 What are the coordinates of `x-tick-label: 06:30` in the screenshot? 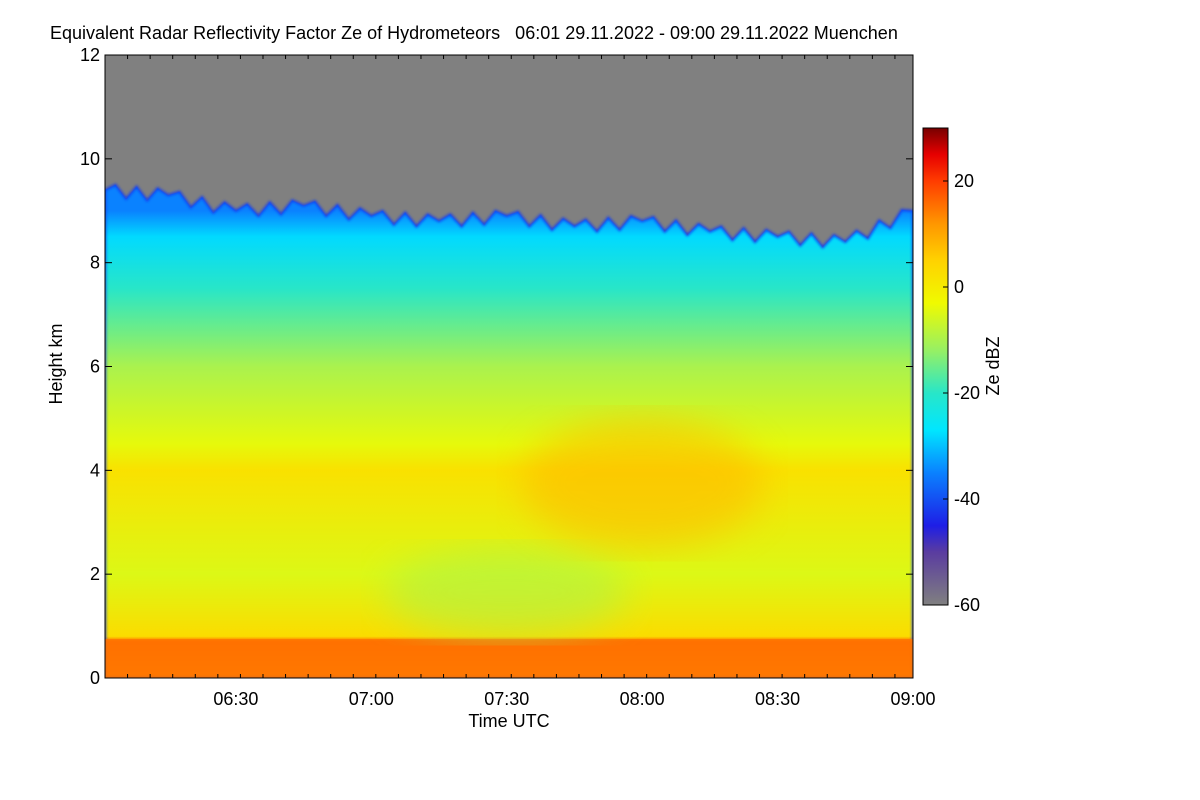 It's located at (235, 699).